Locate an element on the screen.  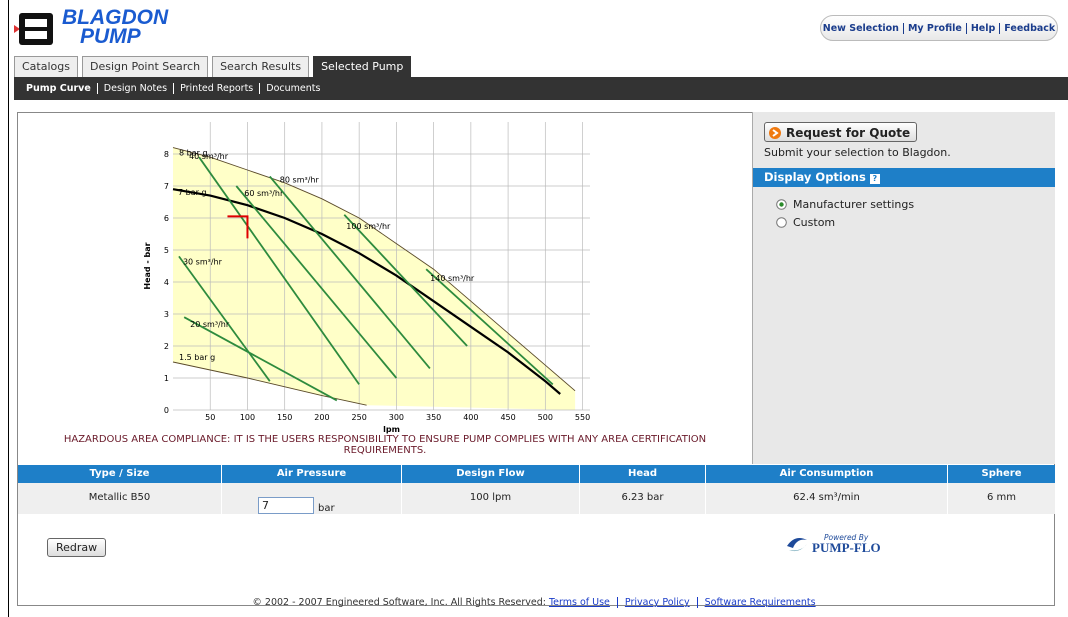
quote-button: Request for Quote is located at coordinates (841, 132).